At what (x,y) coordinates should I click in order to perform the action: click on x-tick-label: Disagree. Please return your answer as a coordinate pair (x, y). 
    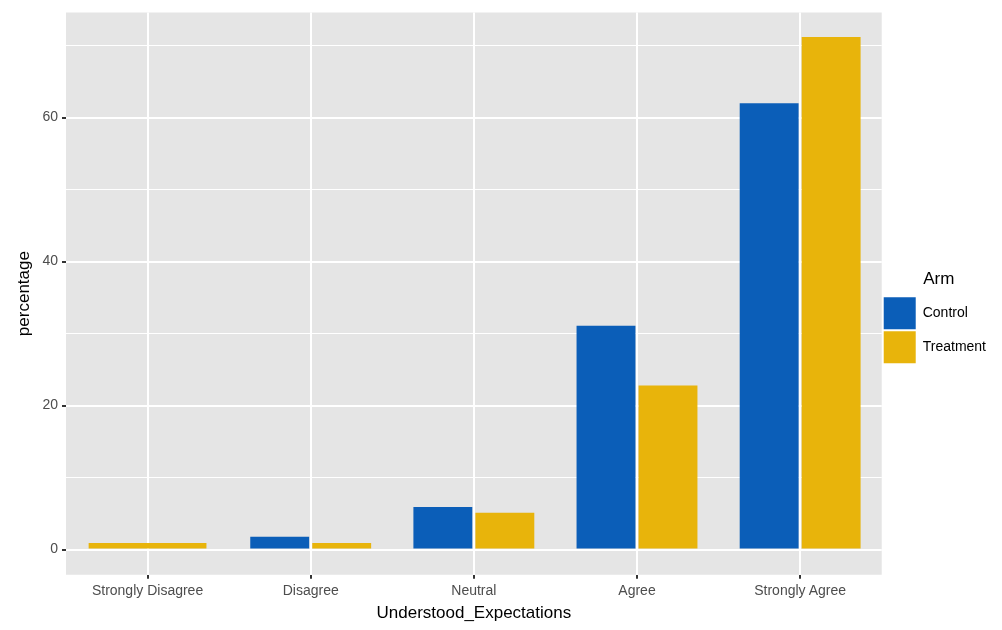
    Looking at the image, I should click on (310, 590).